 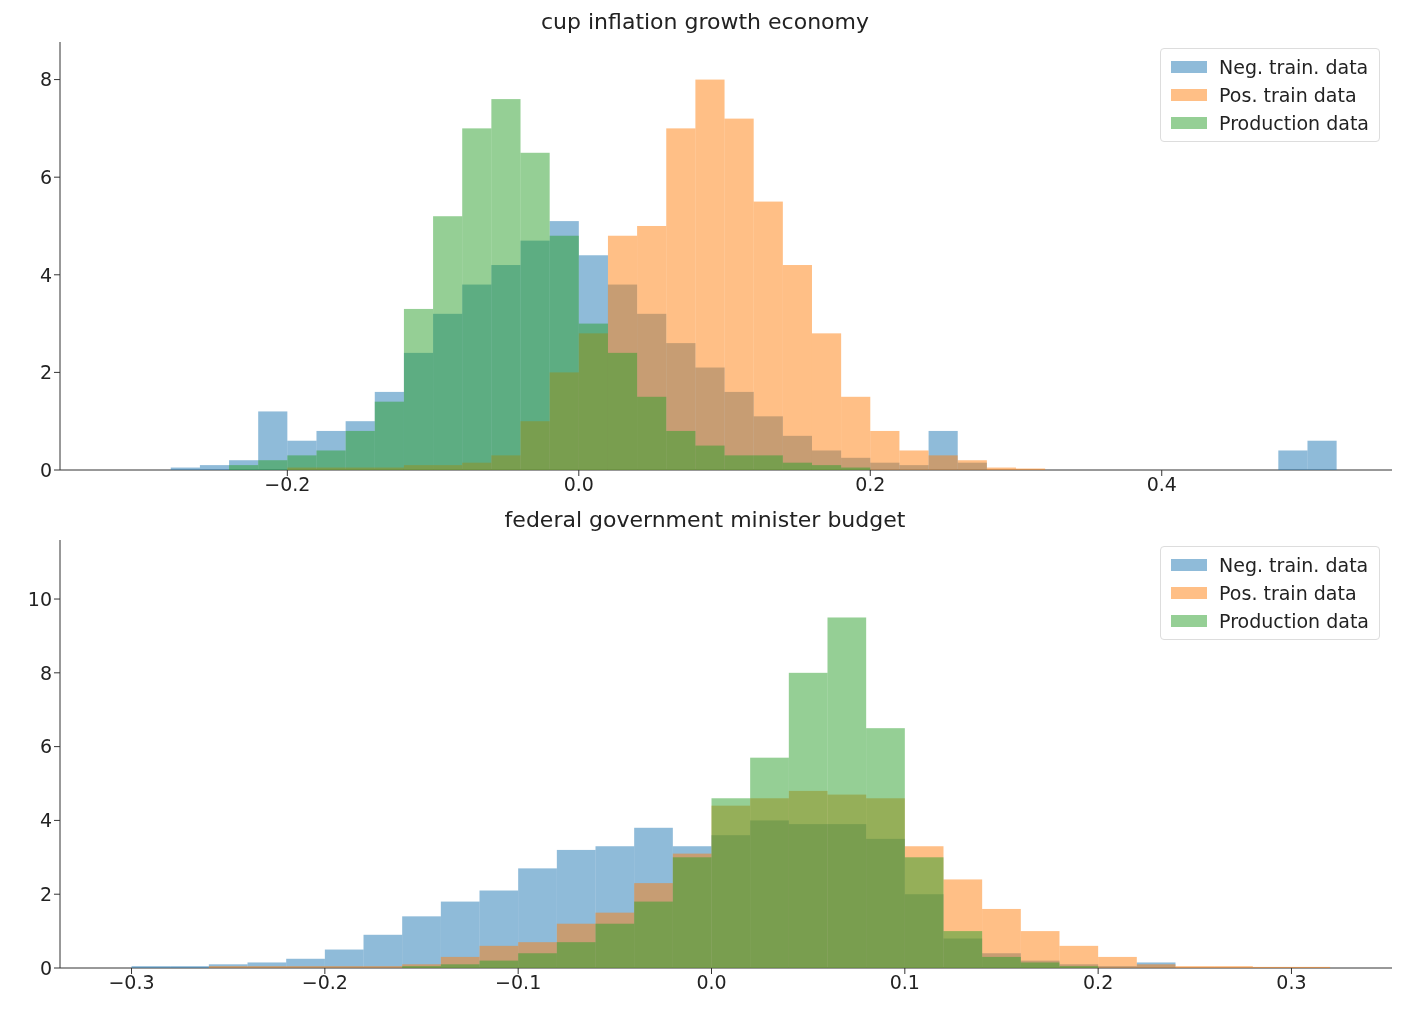 I want to click on x-tick-label: −0.3, so click(x=131, y=982).